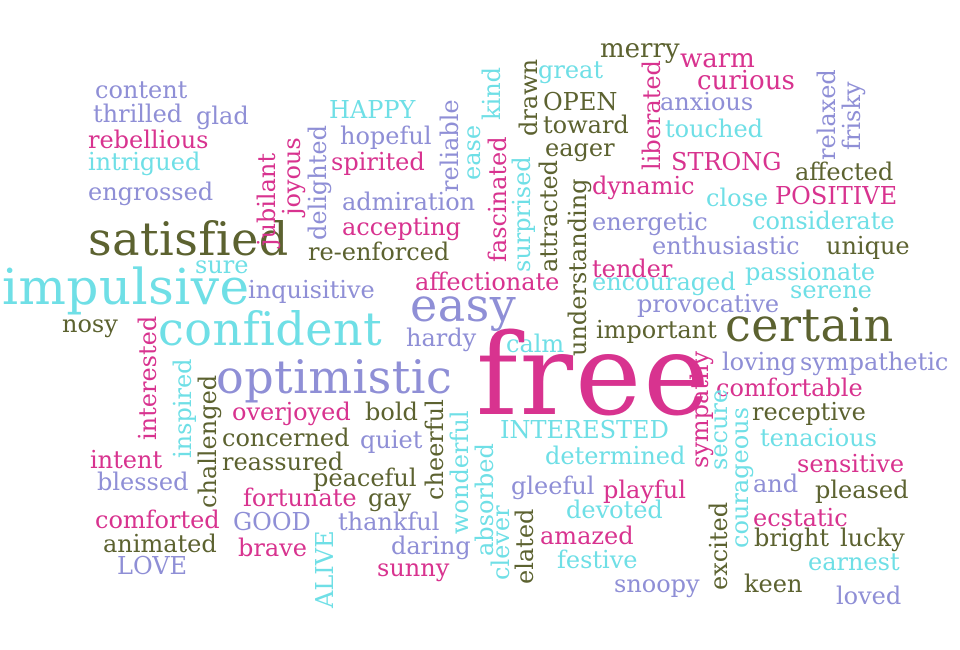  Describe the element at coordinates (126, 287) in the screenshot. I see `word-impulsive: impulsive` at that location.